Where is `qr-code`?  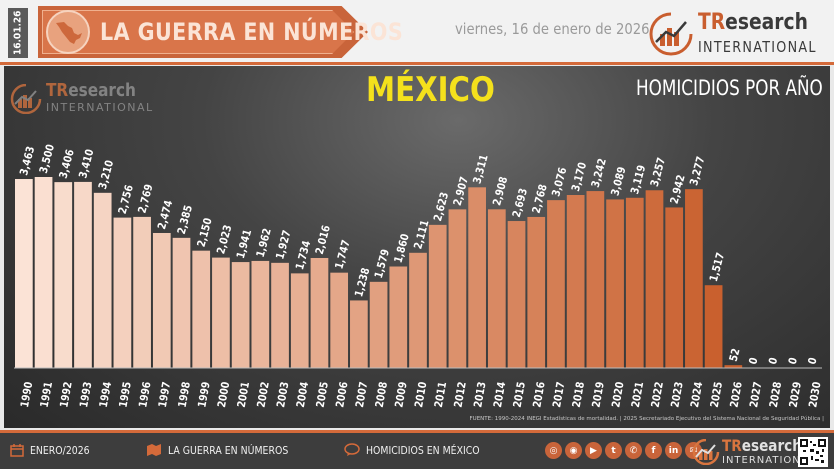
qr-code is located at coordinates (813, 452).